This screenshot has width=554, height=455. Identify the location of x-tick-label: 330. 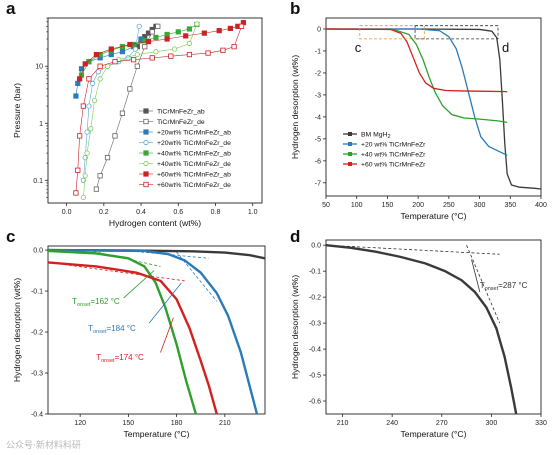
(541, 423).